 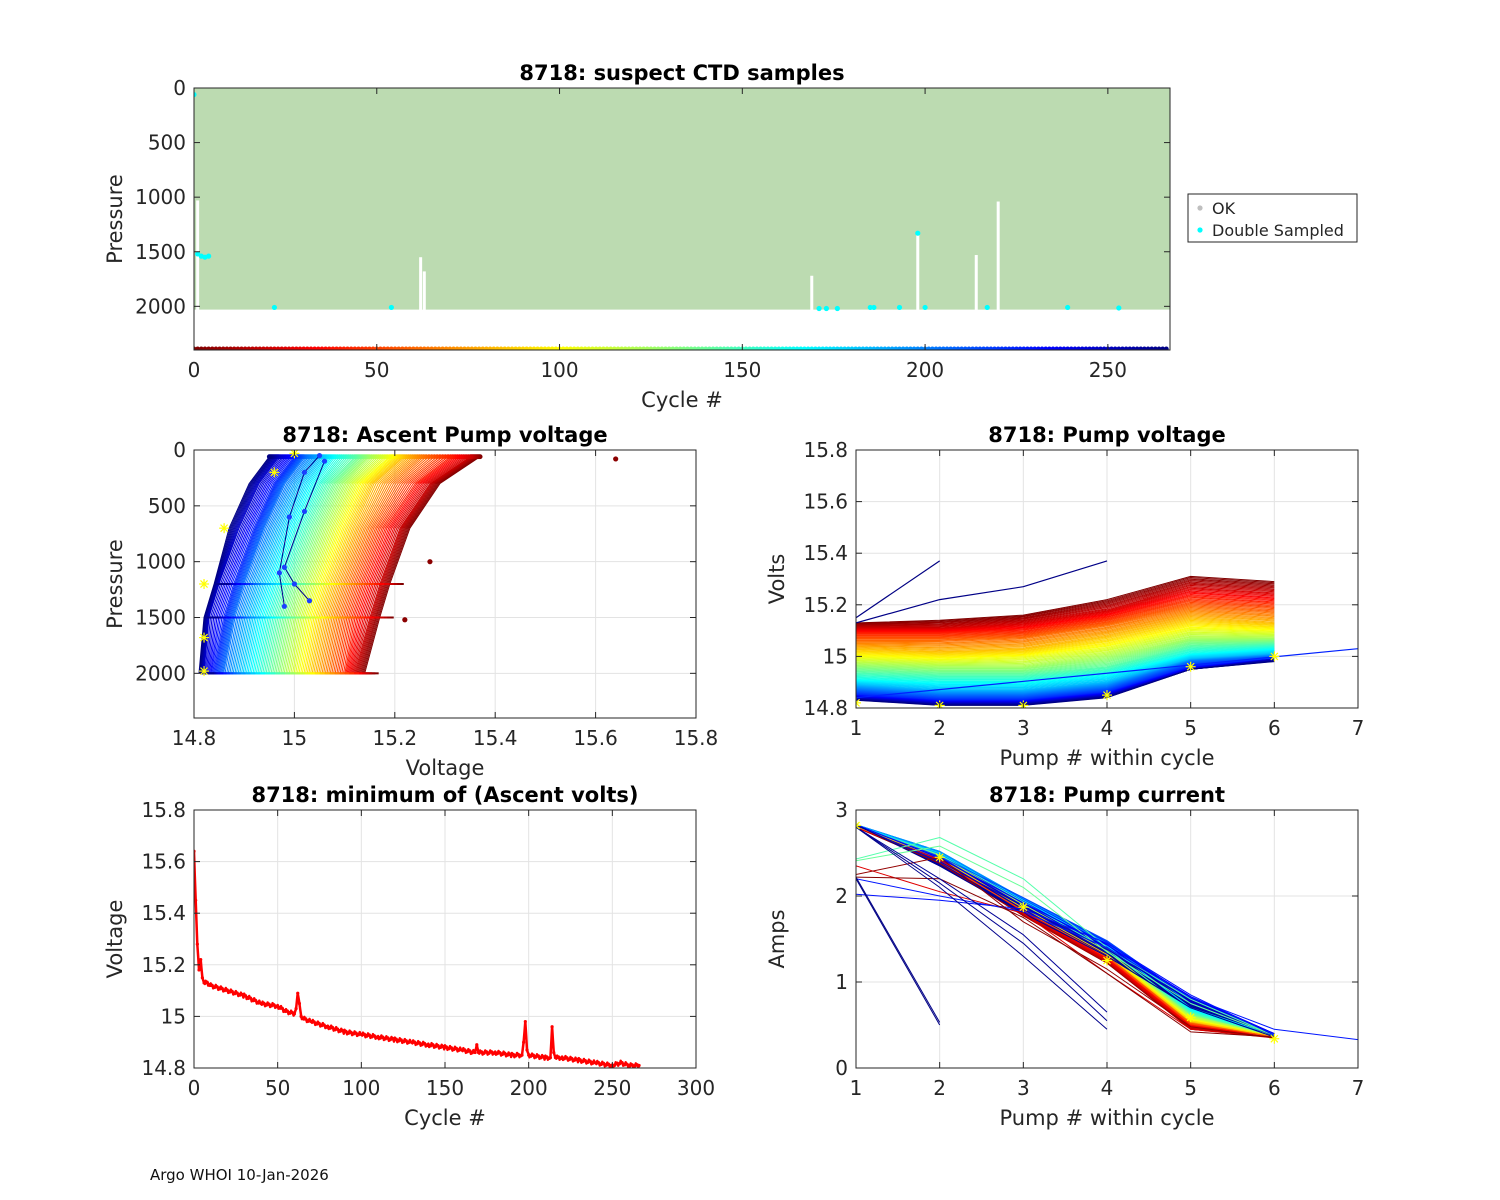 What do you see at coordinates (444, 795) in the screenshot?
I see `chart-title: 8718: minimum of (Ascent volts)` at bounding box center [444, 795].